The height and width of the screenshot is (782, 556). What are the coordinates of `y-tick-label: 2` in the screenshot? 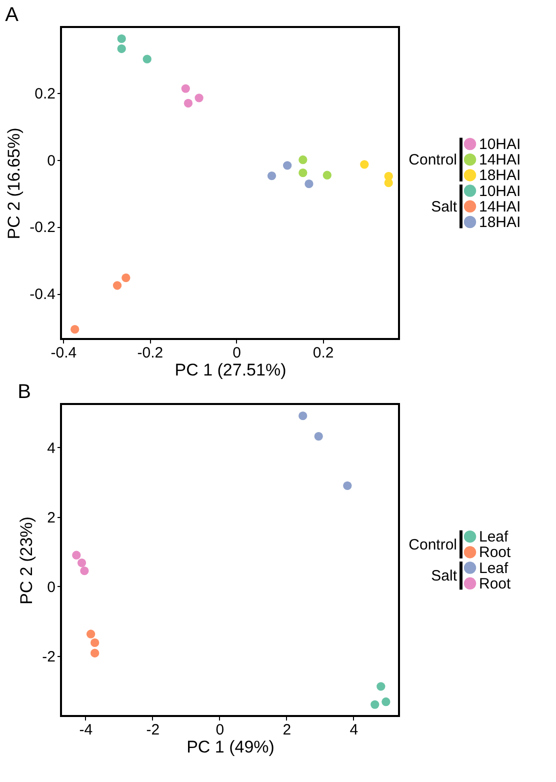 It's located at (51, 517).